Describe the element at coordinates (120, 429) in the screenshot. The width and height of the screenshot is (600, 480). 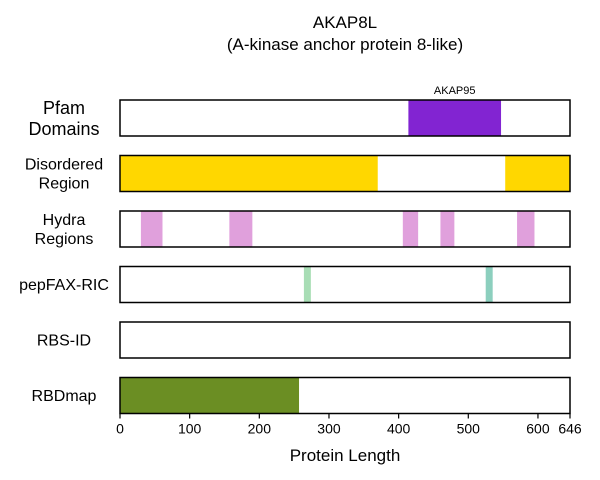
I see `x-tick-label: 0` at that location.